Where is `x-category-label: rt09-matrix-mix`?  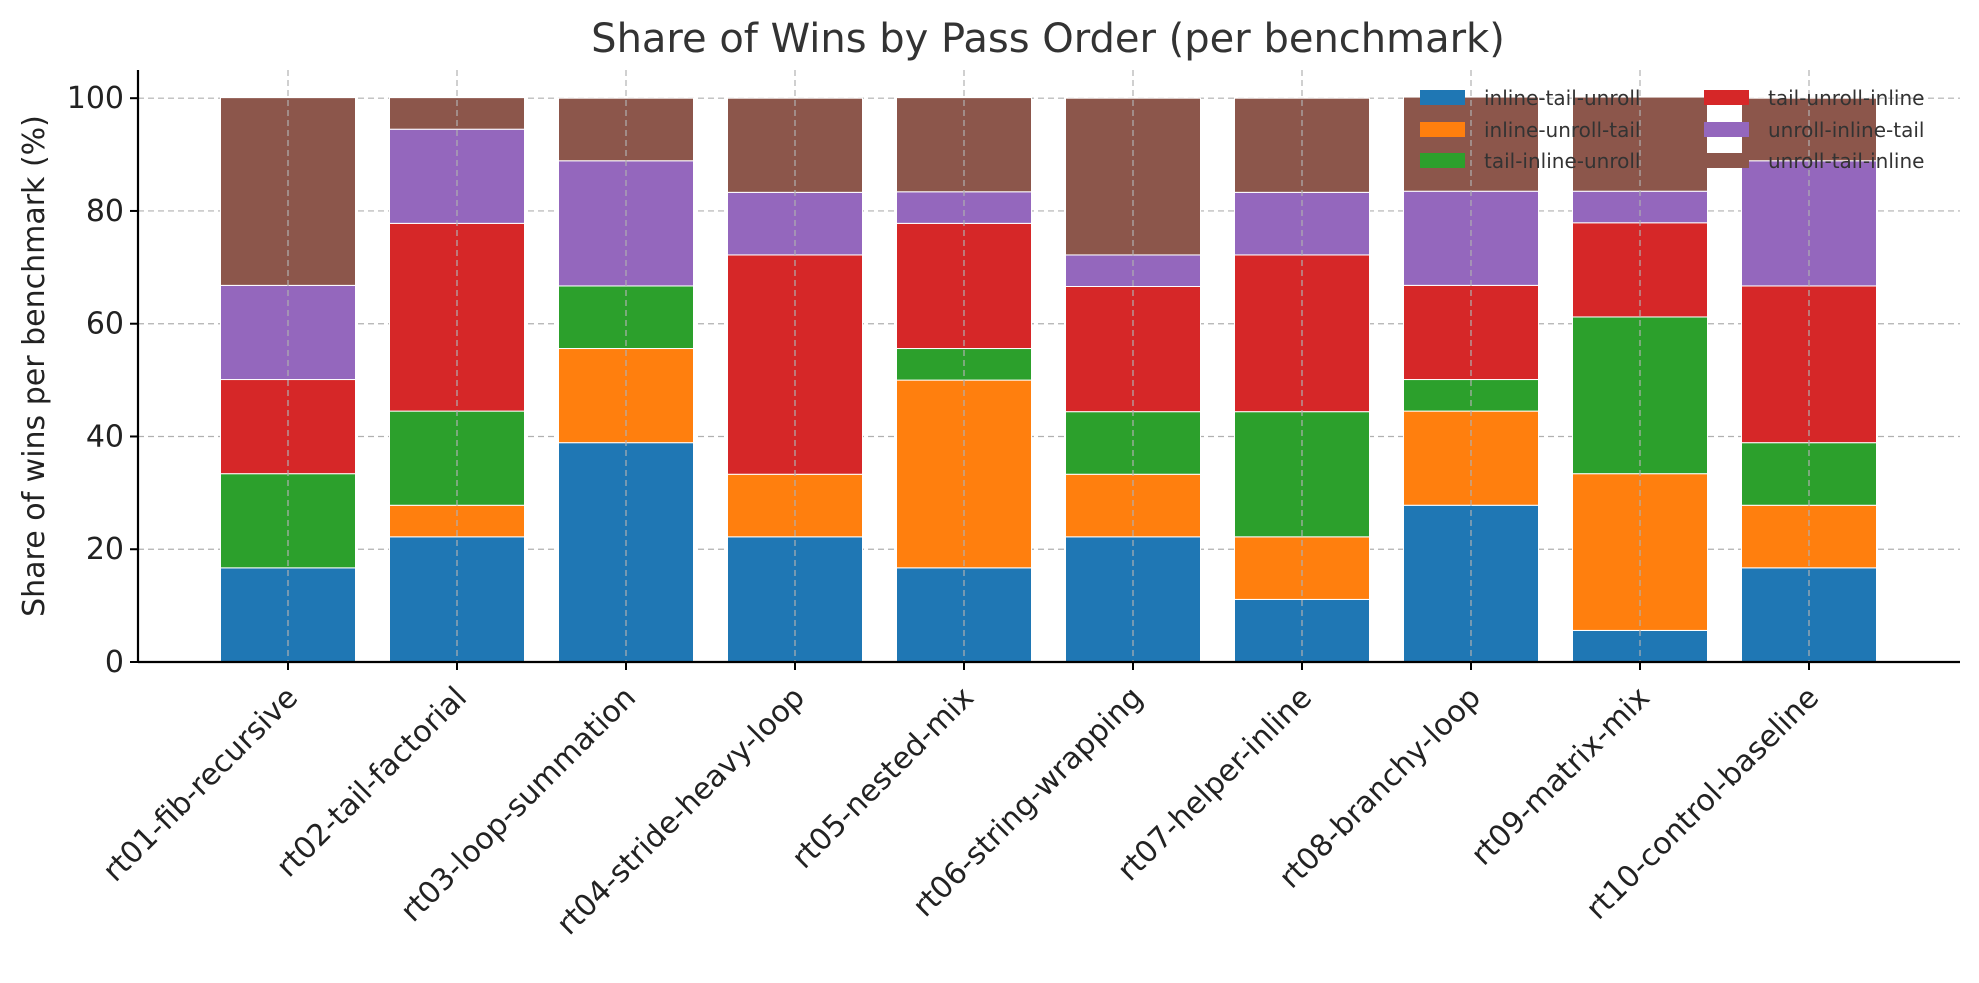
x-category-label: rt09-matrix-mix is located at coordinates (1561, 776).